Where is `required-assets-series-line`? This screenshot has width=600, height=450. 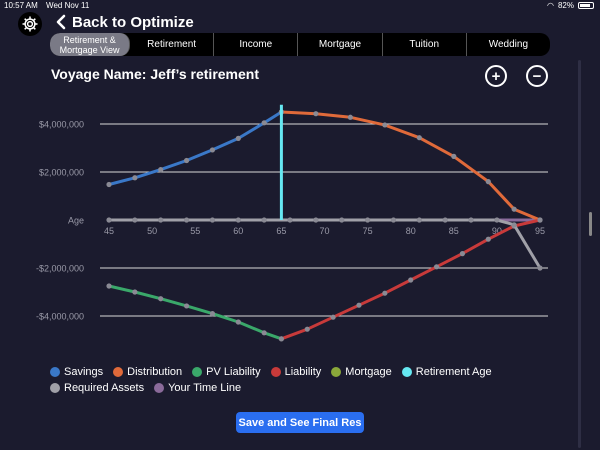 required-assets-series-line is located at coordinates (324, 244).